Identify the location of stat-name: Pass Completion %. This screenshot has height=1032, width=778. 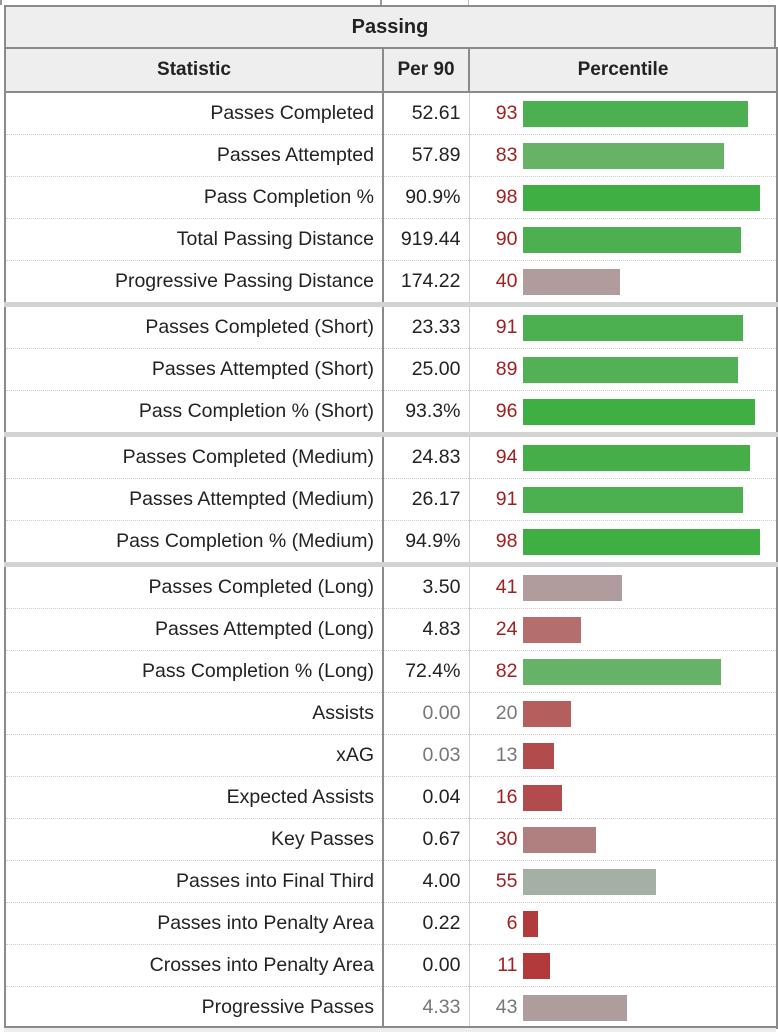
(194, 197).